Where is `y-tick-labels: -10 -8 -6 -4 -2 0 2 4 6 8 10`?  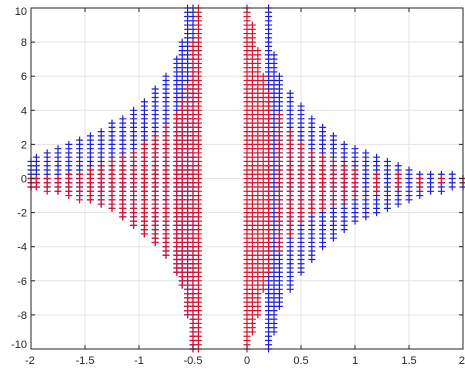 y-tick-labels: -10 -8 -6 -4 -2 0 2 4 6 8 10 is located at coordinates (19, 178).